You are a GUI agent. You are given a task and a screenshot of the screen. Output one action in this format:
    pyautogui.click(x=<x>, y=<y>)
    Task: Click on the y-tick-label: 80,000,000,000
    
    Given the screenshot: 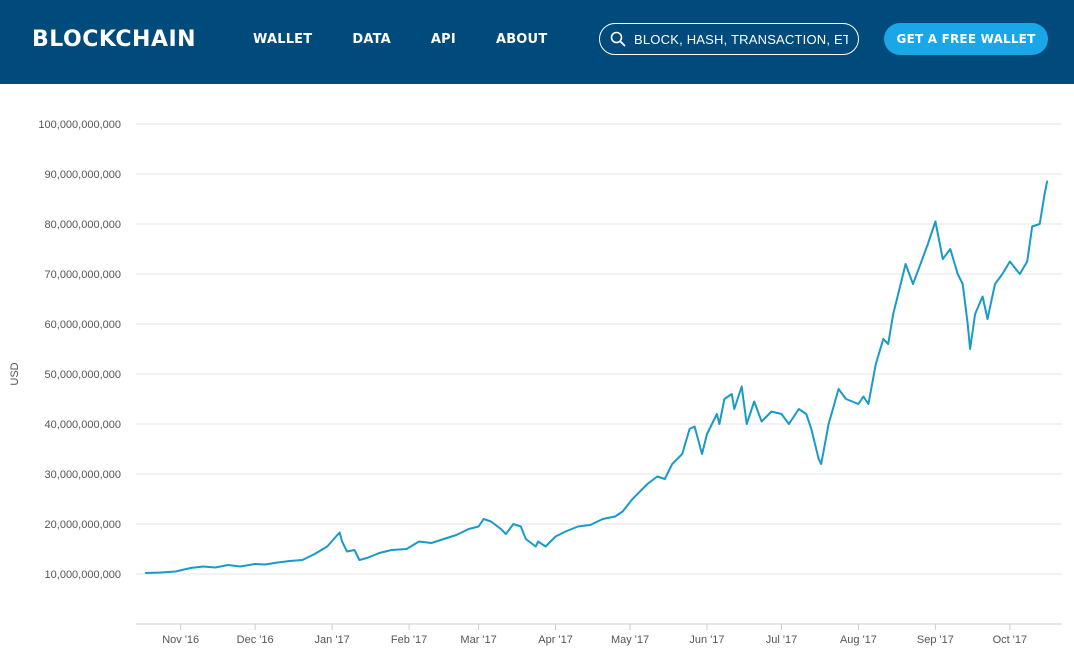 What is the action you would take?
    pyautogui.click(x=83, y=225)
    